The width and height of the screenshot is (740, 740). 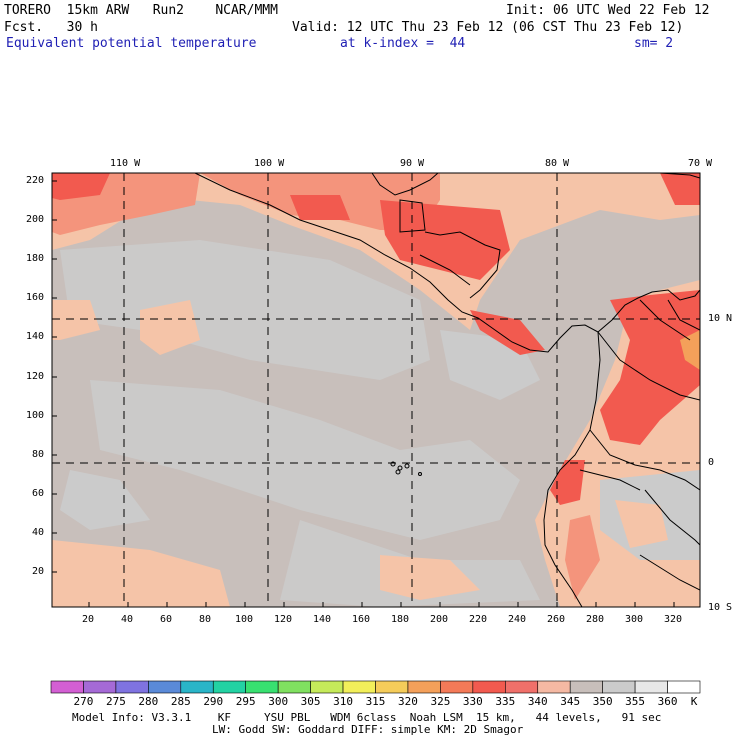 What do you see at coordinates (440, 701) in the screenshot?
I see `colorbar-label: 325` at bounding box center [440, 701].